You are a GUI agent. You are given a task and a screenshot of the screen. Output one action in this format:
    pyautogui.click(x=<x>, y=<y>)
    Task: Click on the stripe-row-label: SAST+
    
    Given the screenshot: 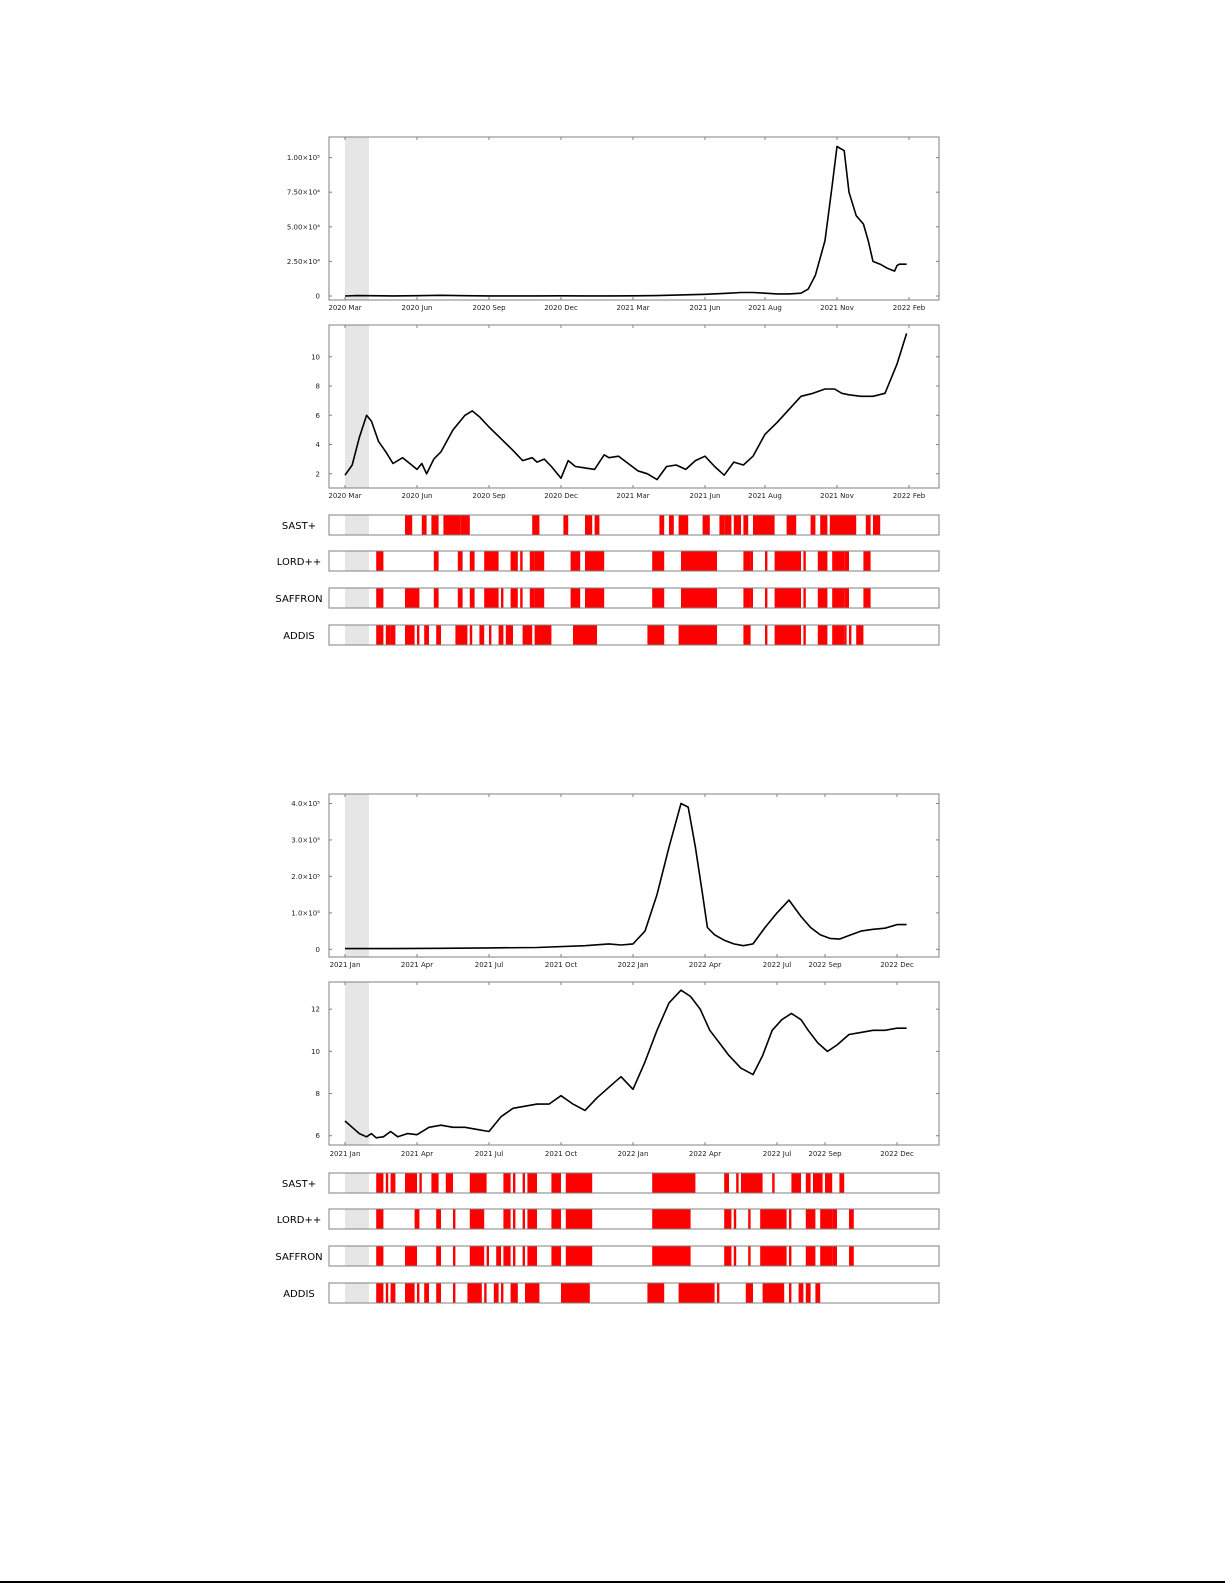 What is the action you would take?
    pyautogui.click(x=299, y=1184)
    